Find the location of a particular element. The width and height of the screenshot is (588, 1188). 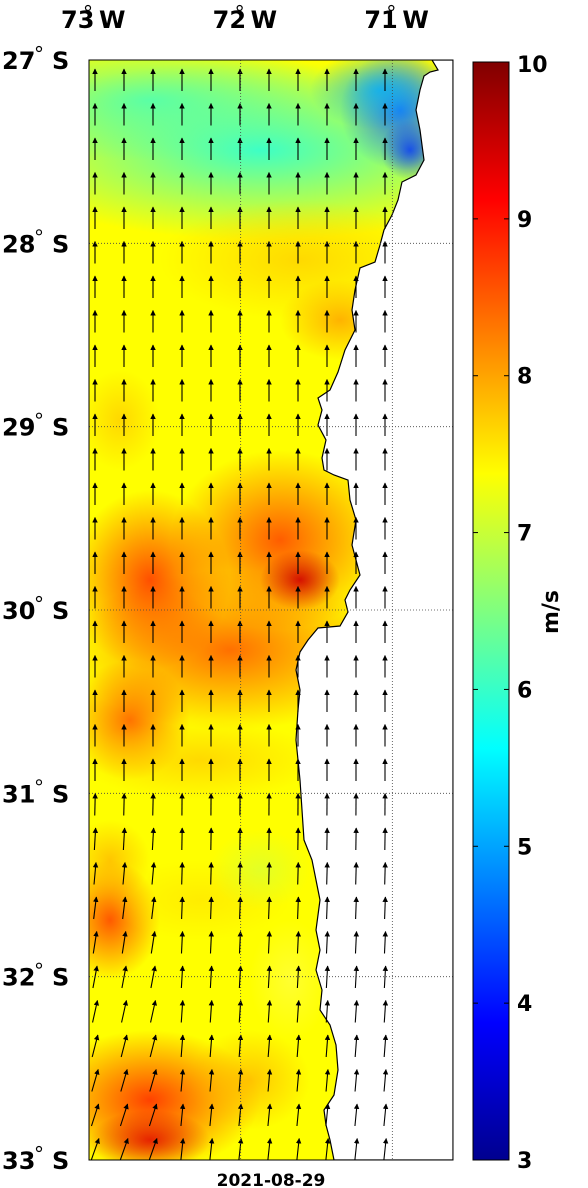

latitude-label: 27 is located at coordinates (18, 61).